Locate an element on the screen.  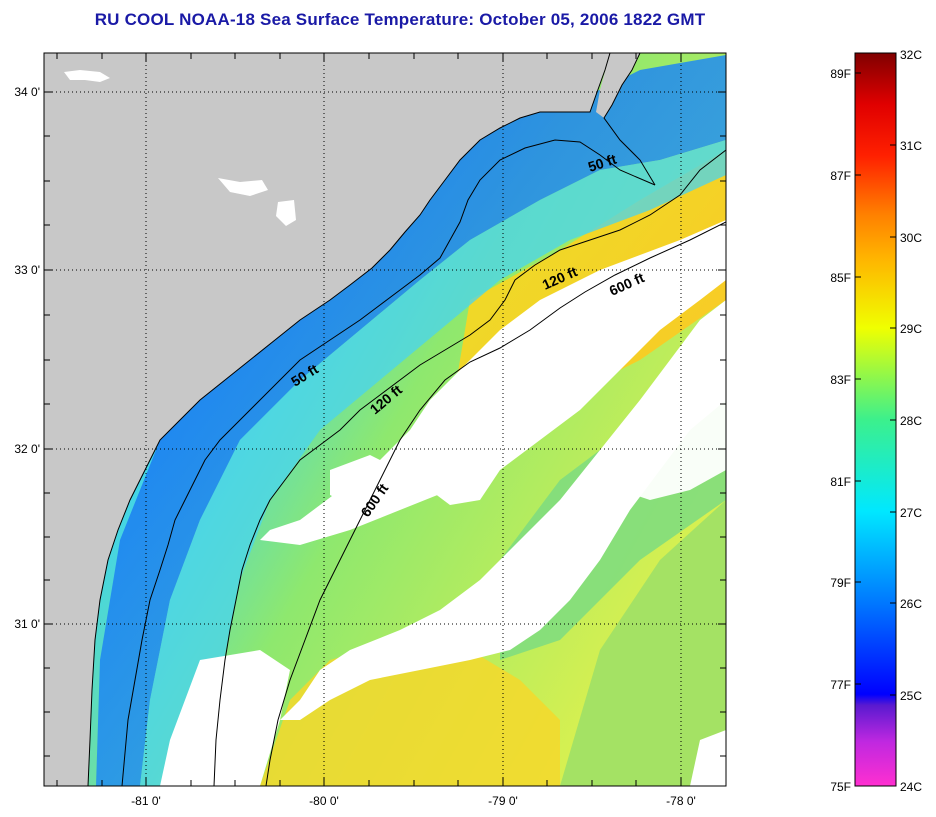
lon-label-78: -78 0' is located at coordinates (681, 801).